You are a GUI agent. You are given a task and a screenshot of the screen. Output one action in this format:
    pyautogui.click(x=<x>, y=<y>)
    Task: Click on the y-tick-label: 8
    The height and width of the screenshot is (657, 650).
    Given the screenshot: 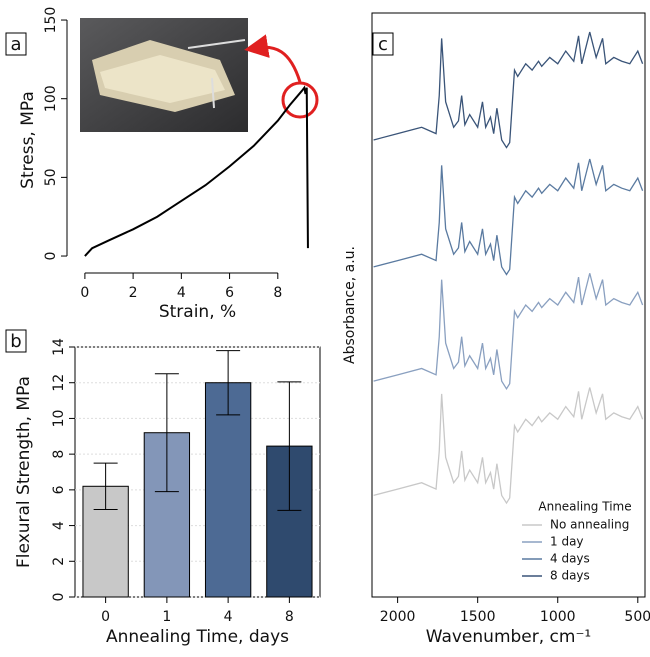 What is the action you would take?
    pyautogui.click(x=59, y=454)
    